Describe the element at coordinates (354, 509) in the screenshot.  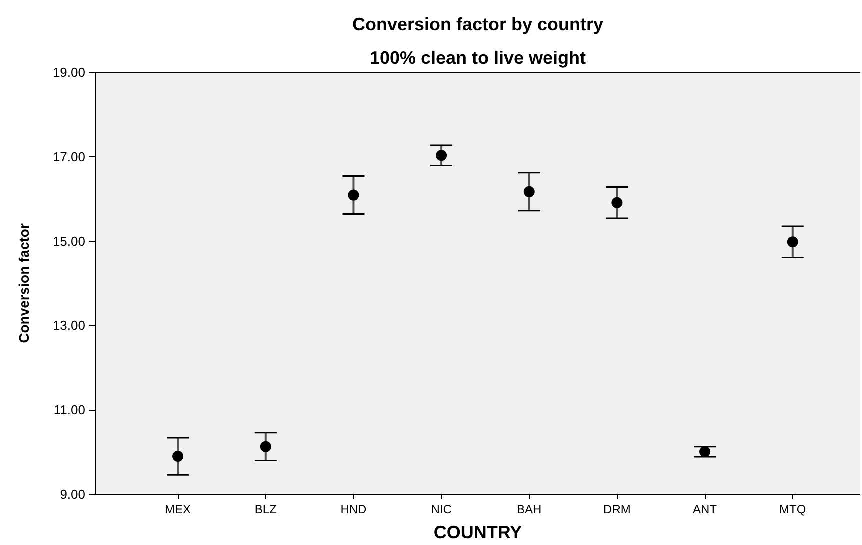
I see `x-tick-label: HND` at that location.